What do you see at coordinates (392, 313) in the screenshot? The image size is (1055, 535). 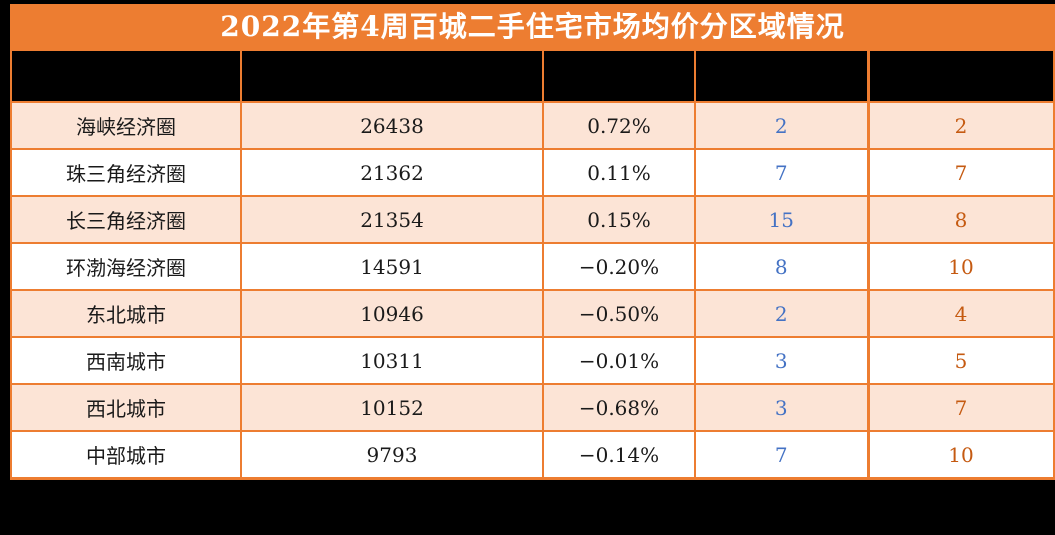 I see `price-cell: 10946` at bounding box center [392, 313].